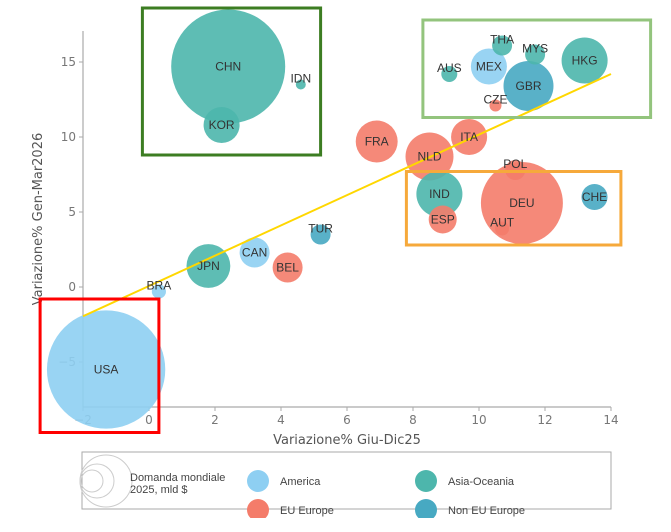 The height and width of the screenshot is (532, 671). I want to click on asia-highlight-box, so click(231, 81).